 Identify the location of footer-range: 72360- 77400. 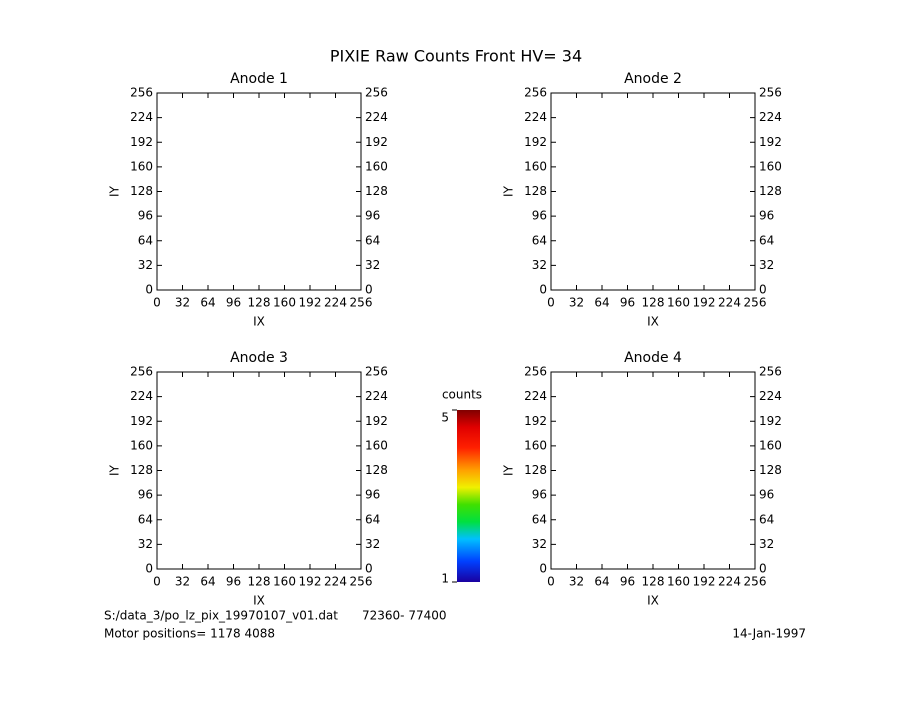
(404, 616).